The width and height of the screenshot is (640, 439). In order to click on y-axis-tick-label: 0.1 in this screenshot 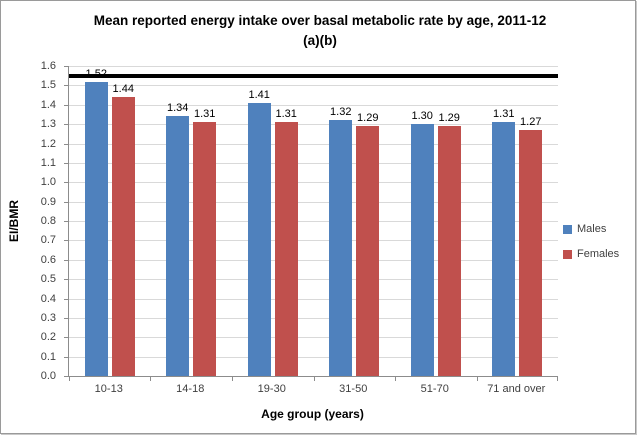, I will do `click(48, 356)`.